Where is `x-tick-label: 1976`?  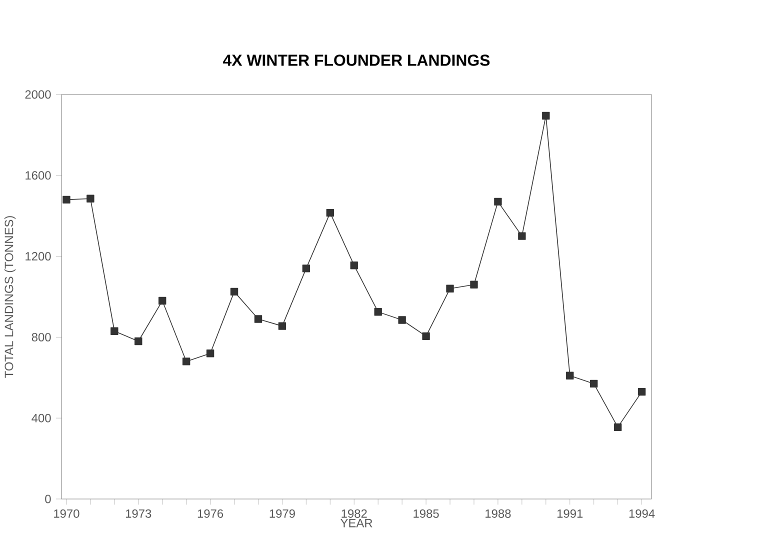 x-tick-label: 1976 is located at coordinates (211, 514).